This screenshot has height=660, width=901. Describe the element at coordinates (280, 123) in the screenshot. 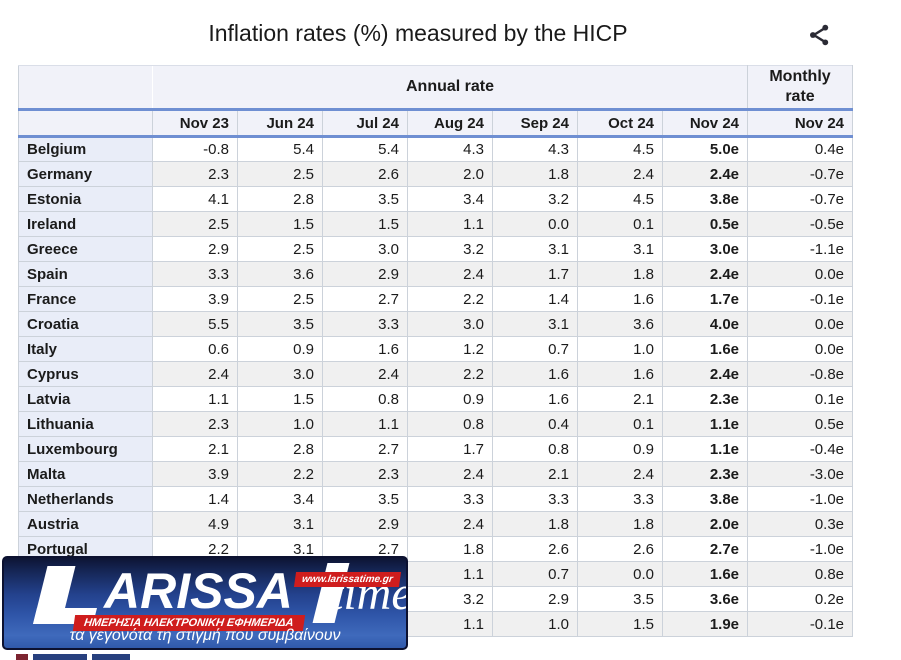

I see `month-column-header: Jun 24` at that location.